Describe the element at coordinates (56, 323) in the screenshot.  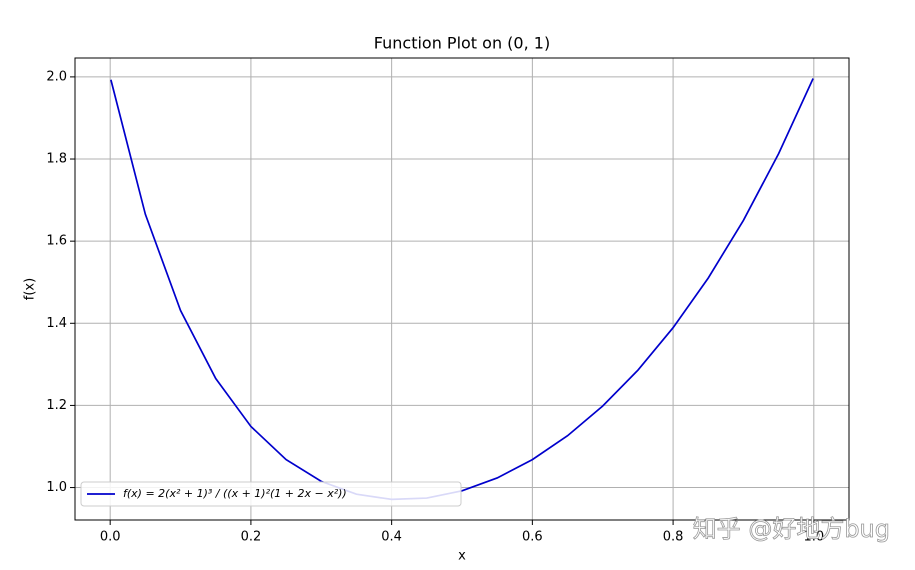
I see `y-tick-label: 1.4` at that location.